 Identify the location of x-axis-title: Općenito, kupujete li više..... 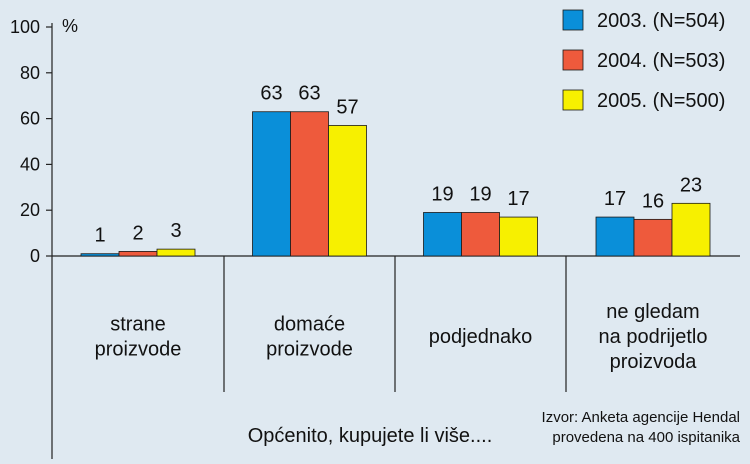
(370, 436).